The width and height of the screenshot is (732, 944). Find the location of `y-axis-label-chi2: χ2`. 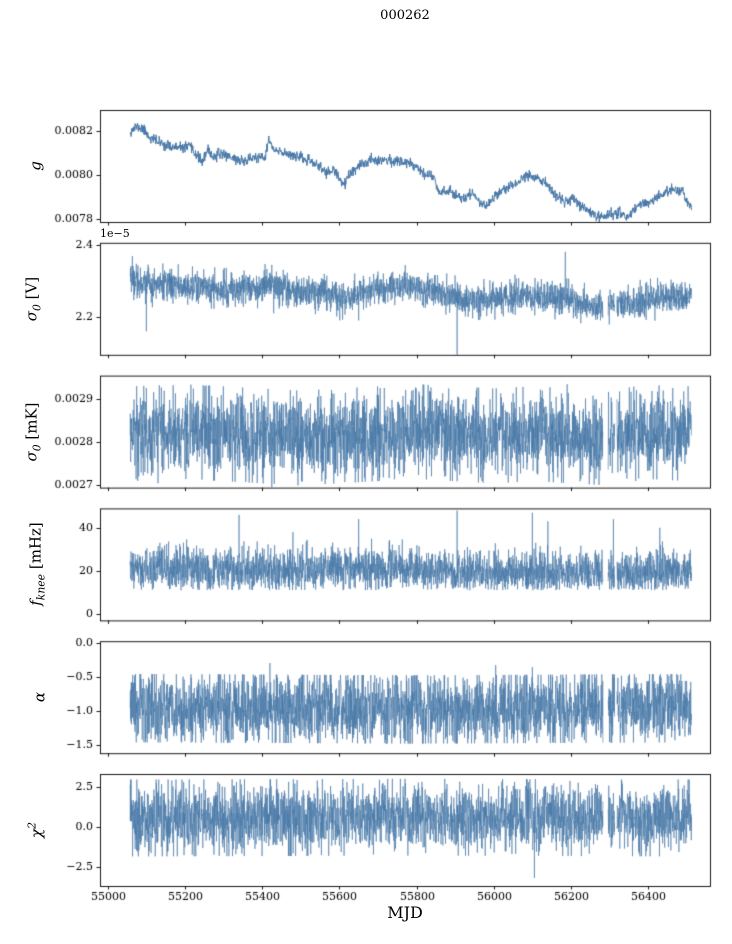

y-axis-label-chi2: χ2 is located at coordinates (37, 830).